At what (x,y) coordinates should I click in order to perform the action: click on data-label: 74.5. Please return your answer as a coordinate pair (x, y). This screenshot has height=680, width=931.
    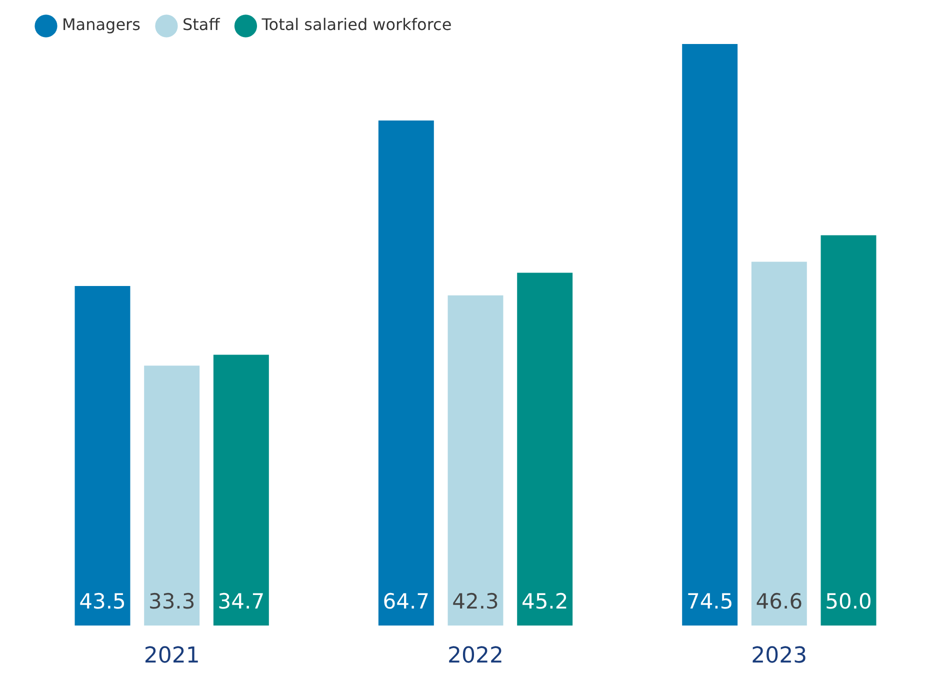
    Looking at the image, I should click on (710, 602).